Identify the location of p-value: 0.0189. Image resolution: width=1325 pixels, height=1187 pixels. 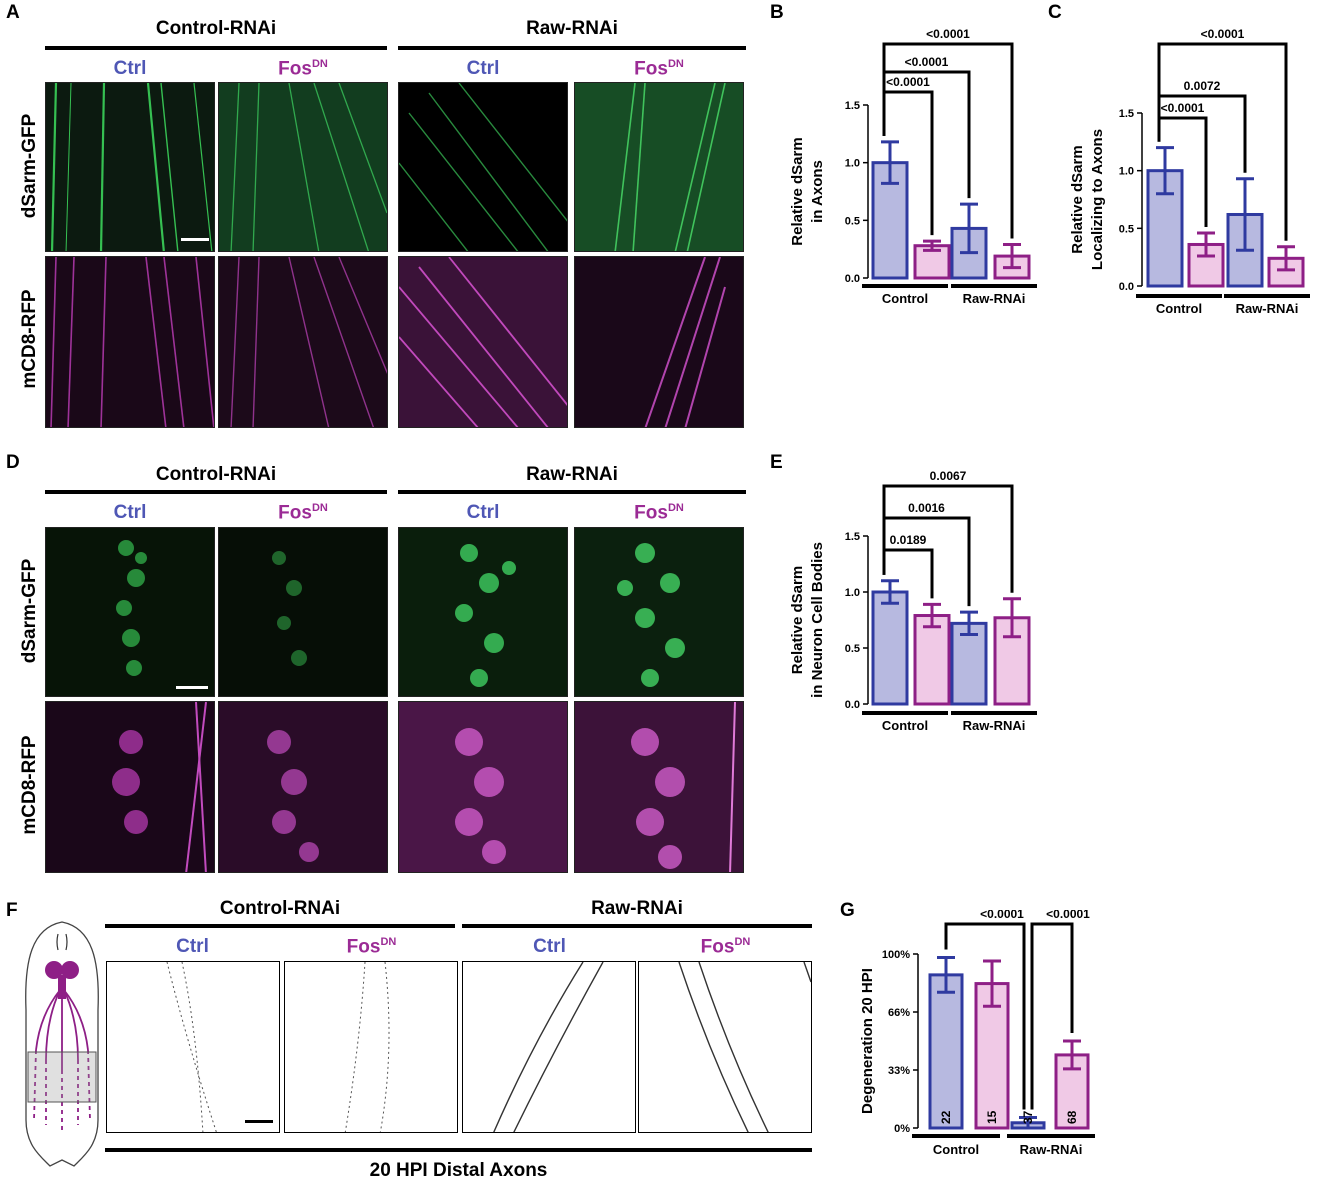
(908, 540).